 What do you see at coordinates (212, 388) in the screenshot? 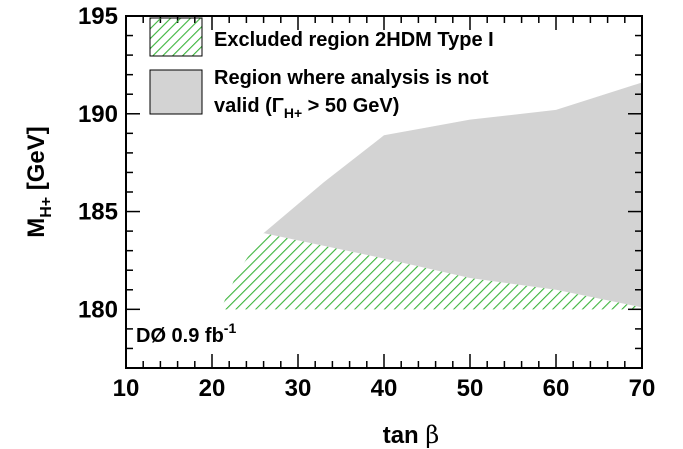
I see `x-tick-label: 20` at bounding box center [212, 388].